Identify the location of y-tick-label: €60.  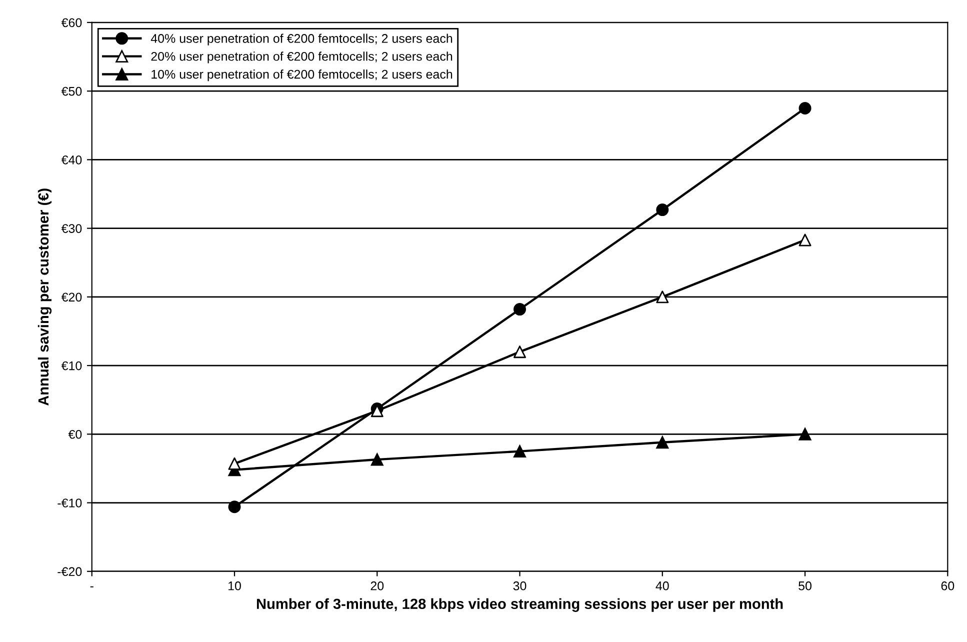
(71, 23).